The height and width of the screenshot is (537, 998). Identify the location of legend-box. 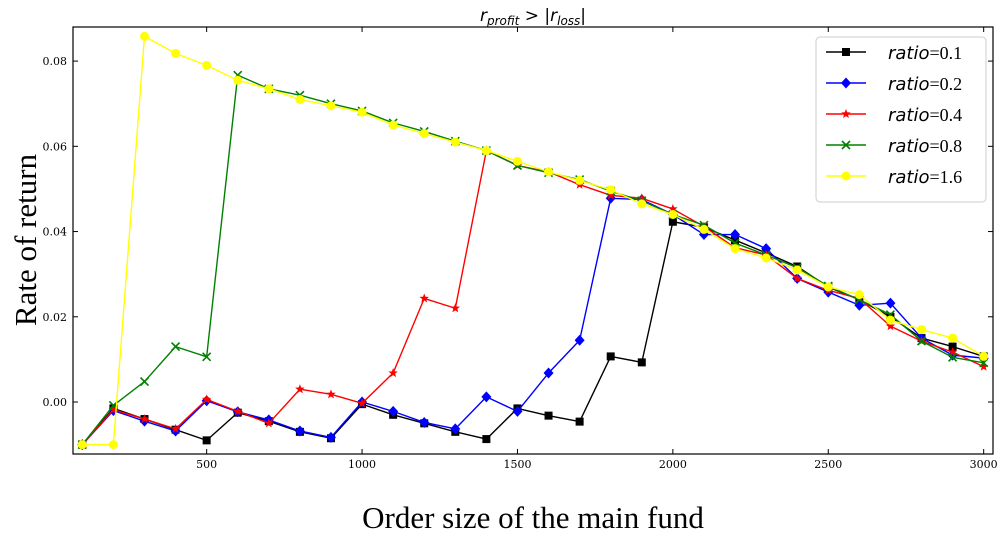
(901, 119).